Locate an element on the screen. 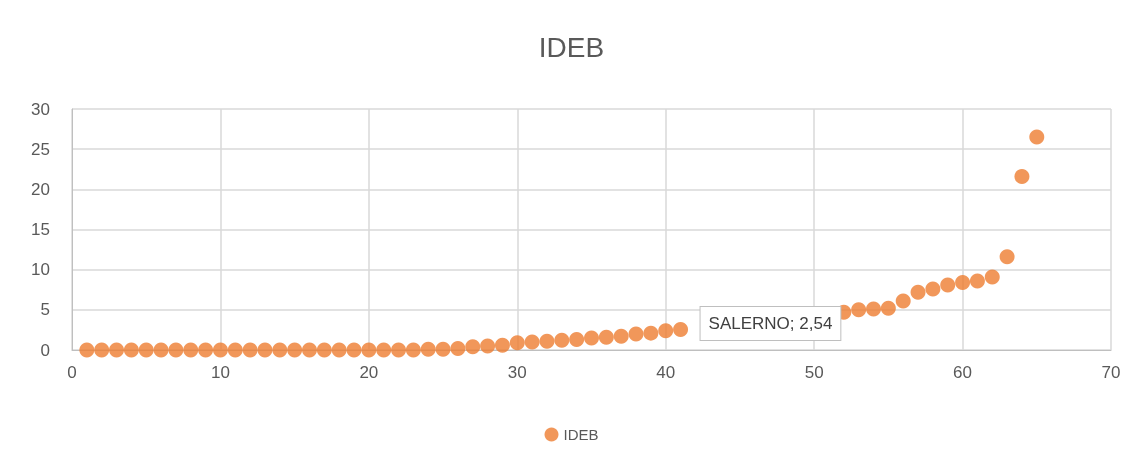 The height and width of the screenshot is (469, 1143). chart-title: IDEB is located at coordinates (571, 47).